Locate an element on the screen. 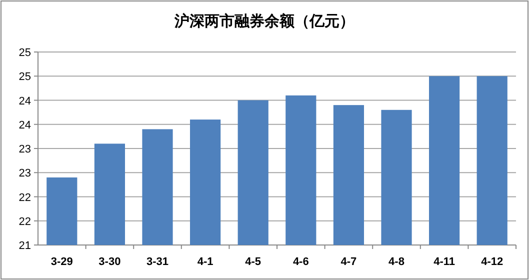 The width and height of the screenshot is (529, 280). x-tick-label: 4-5 is located at coordinates (253, 262).